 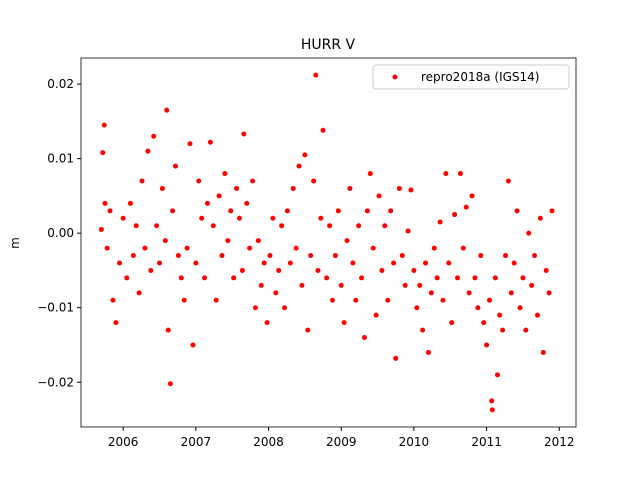 What do you see at coordinates (60, 159) in the screenshot?
I see `y-tick-label: 0.01` at bounding box center [60, 159].